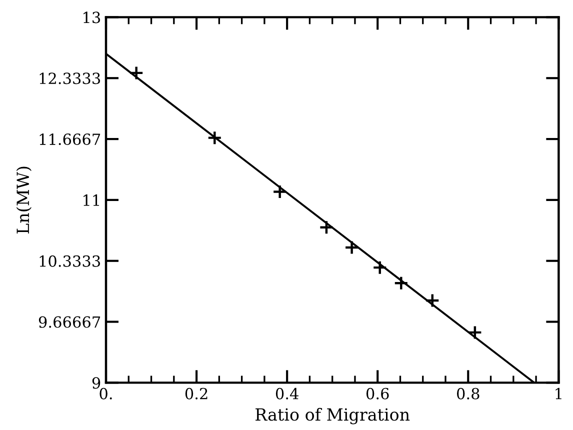 This screenshot has width=573, height=430. I want to click on x-tick-label: 0.8, so click(468, 394).